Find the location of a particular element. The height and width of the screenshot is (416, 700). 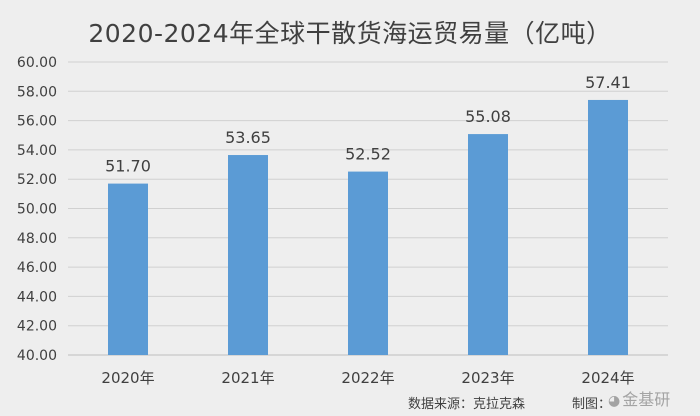

weibo-icon: ◕ is located at coordinates (614, 401).